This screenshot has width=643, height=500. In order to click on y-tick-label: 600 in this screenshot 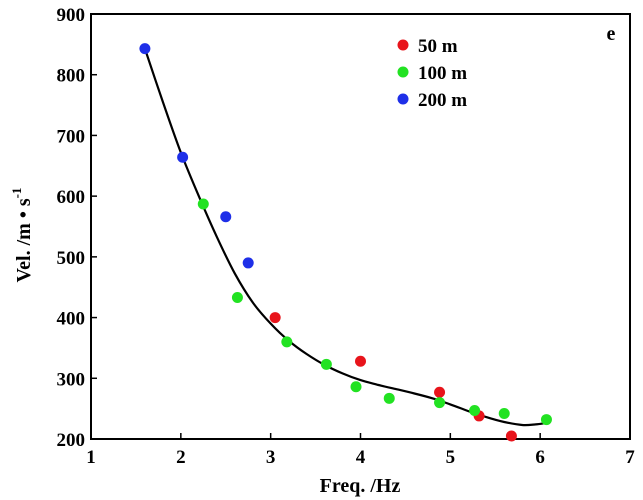, I will do `click(71, 197)`.